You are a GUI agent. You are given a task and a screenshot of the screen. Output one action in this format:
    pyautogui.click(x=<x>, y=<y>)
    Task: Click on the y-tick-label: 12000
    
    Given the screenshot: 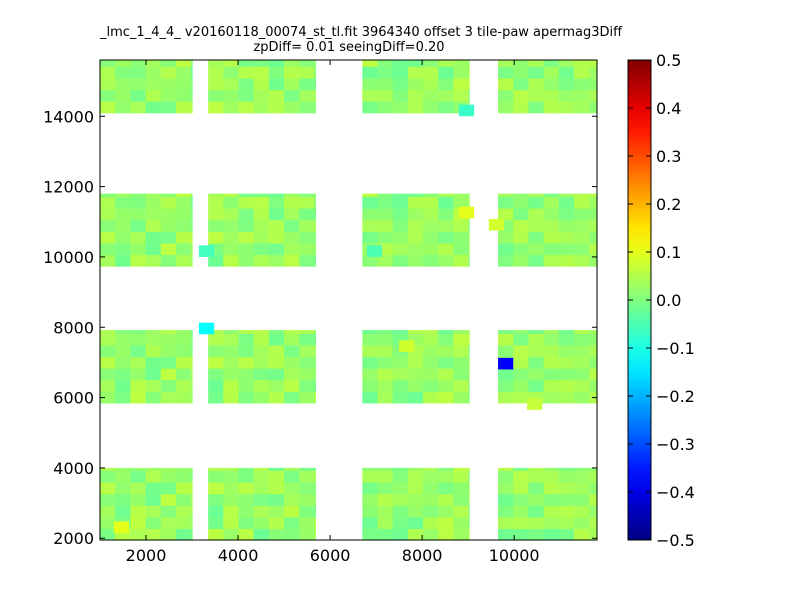 What is the action you would take?
    pyautogui.click(x=68, y=187)
    